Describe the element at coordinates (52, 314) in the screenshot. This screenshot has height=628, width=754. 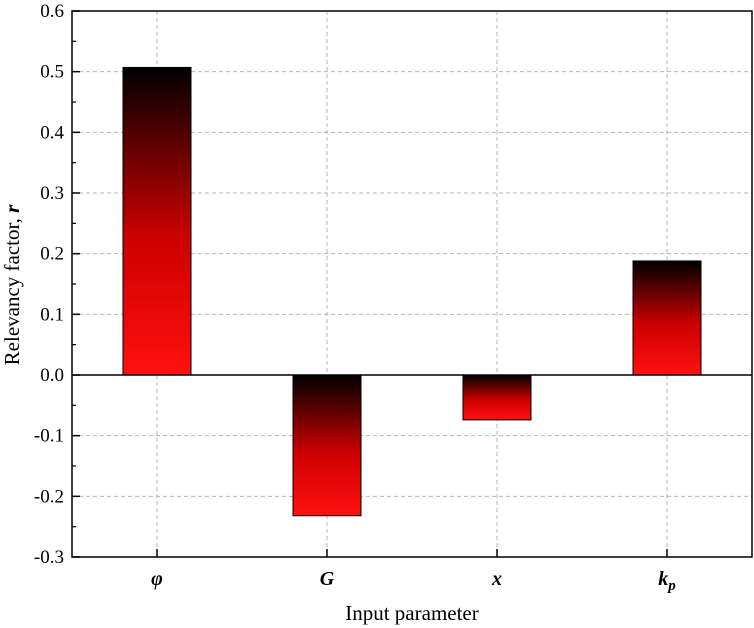
I see `y-tick-label: 0.1` at that location.